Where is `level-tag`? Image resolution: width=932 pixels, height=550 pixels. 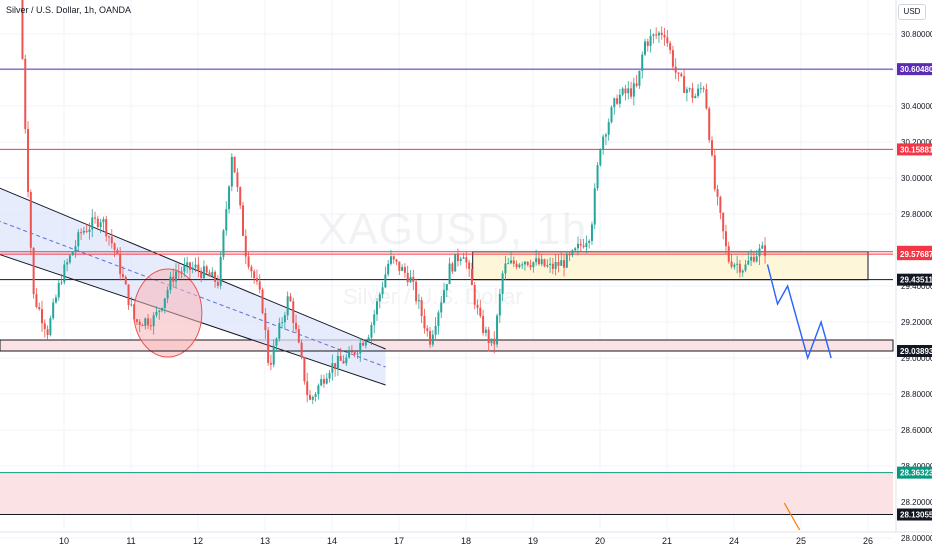 level-tag is located at coordinates (914, 279).